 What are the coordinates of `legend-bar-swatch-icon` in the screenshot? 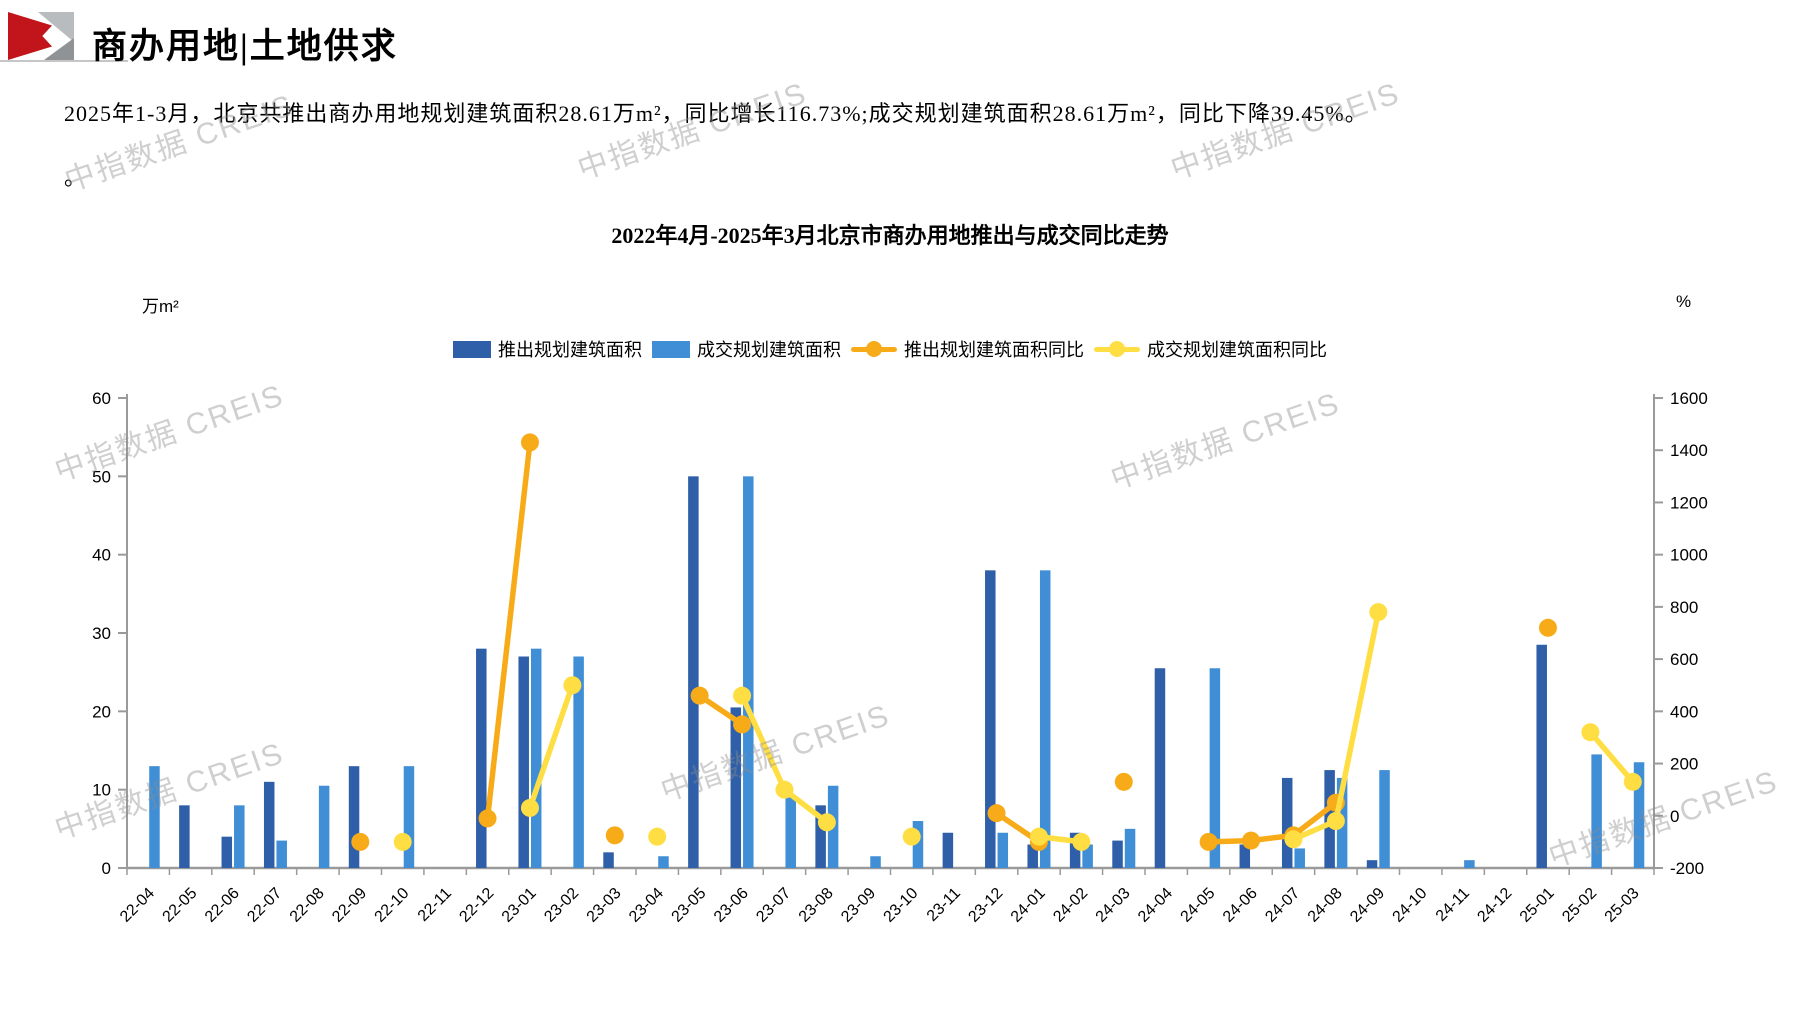 It's located at (671, 349).